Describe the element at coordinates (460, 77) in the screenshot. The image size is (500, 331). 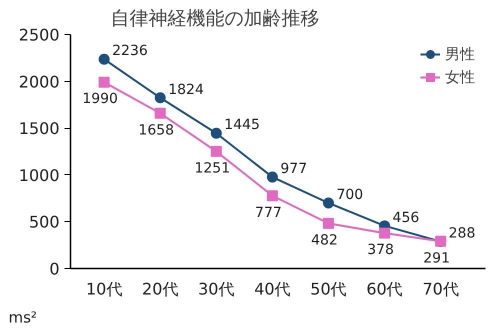
I see `legend-label: 女性` at that location.